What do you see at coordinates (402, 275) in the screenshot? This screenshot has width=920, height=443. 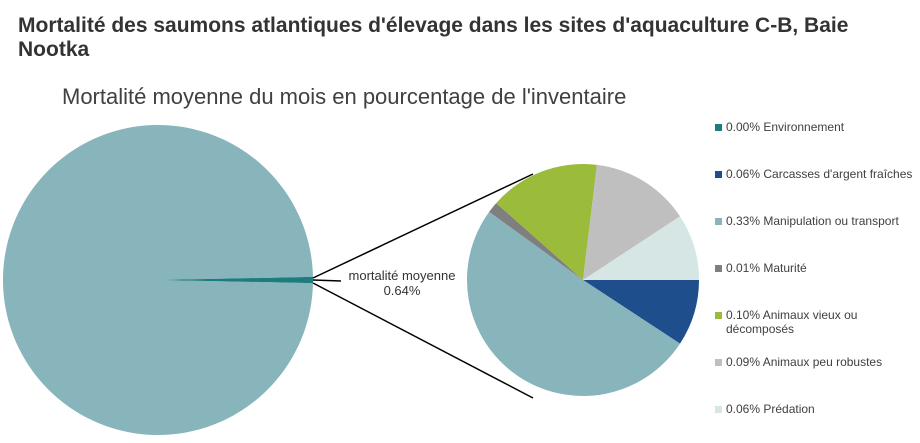 I see `aggregate-label-text: mortalité moyenne` at bounding box center [402, 275].